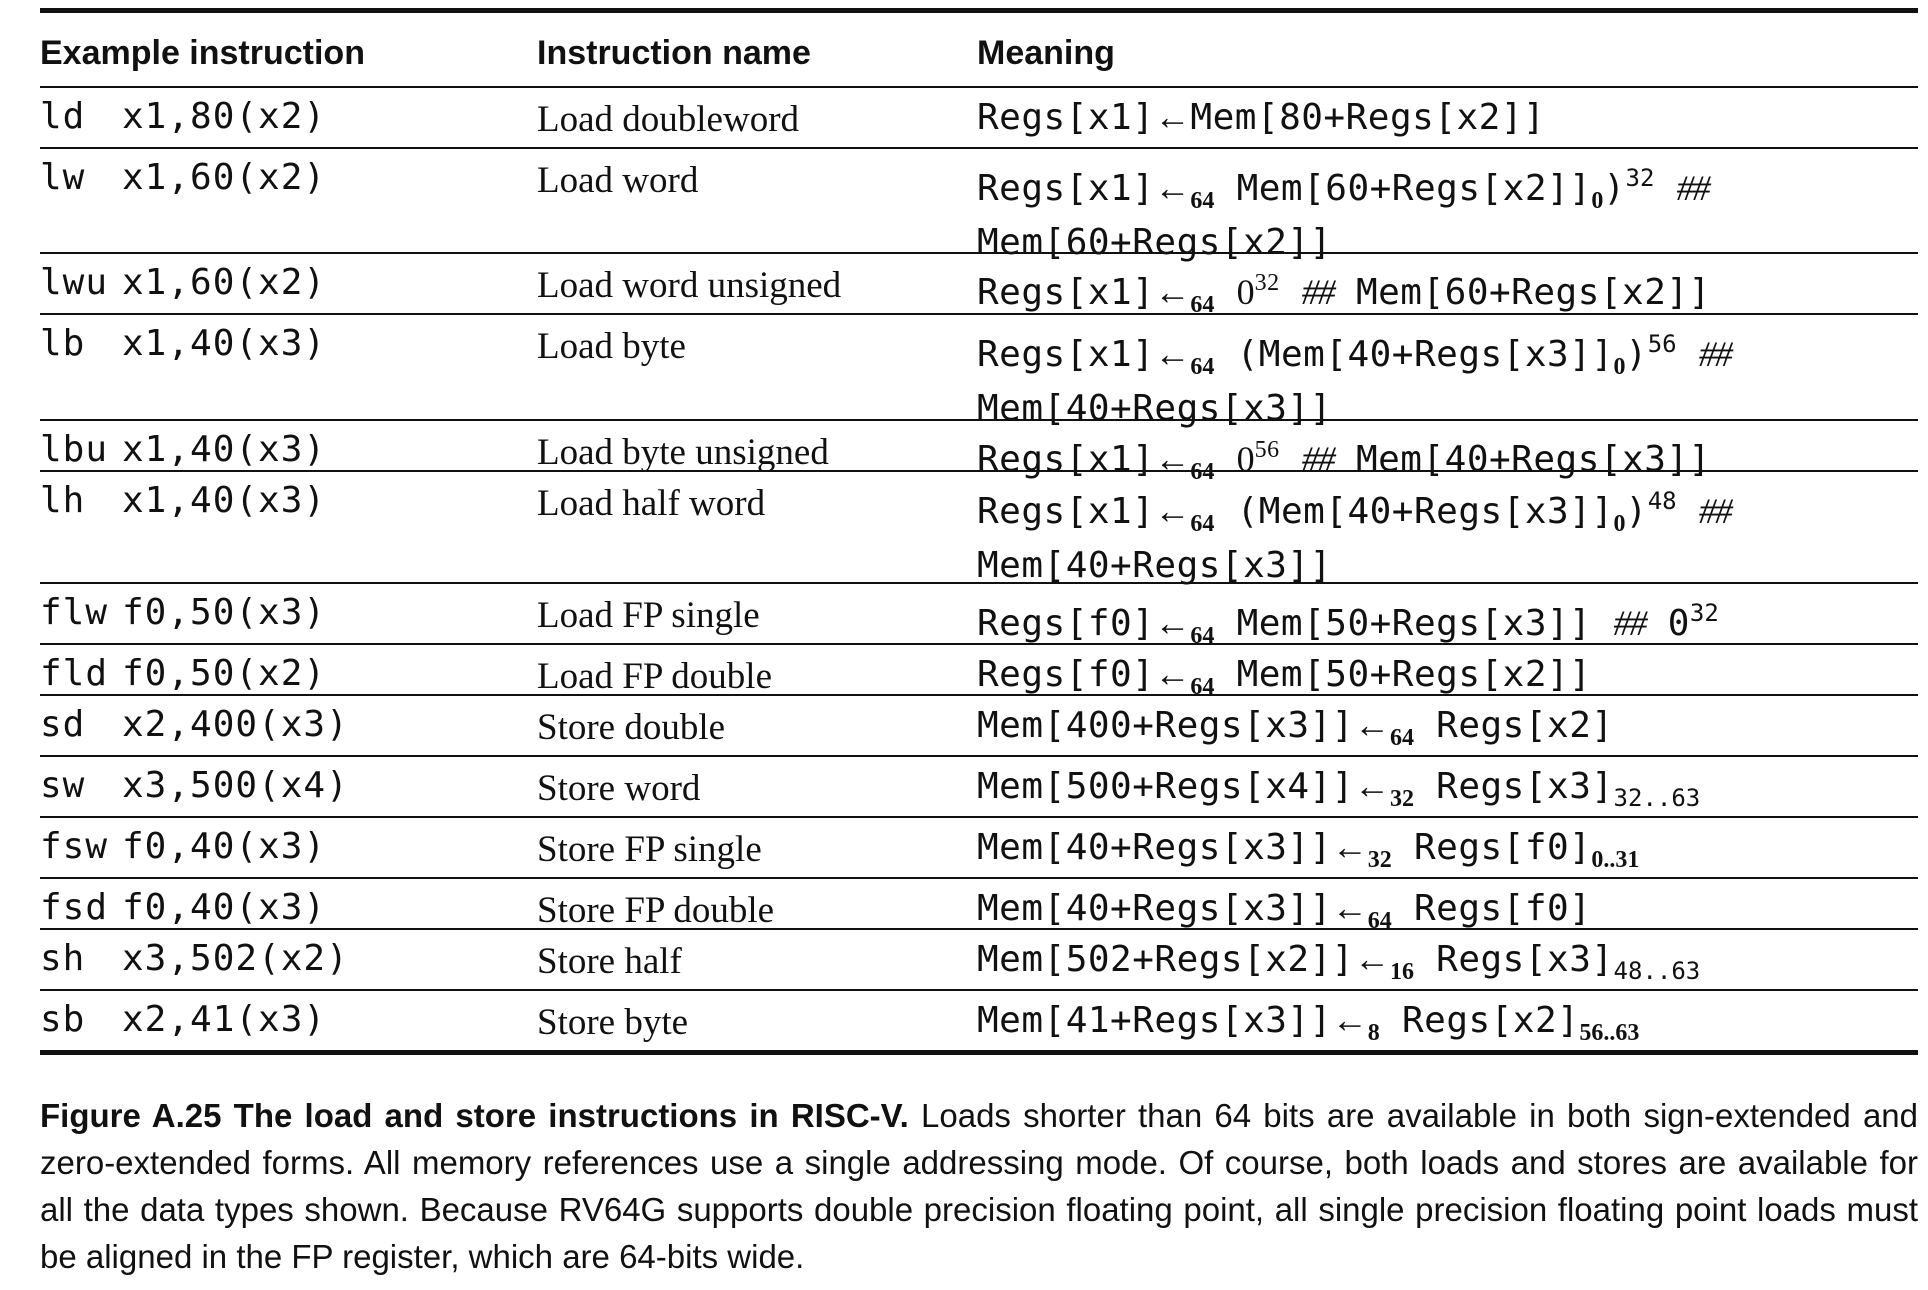 The image size is (1928, 1290). What do you see at coordinates (1368, 117) in the screenshot?
I see `meaning-rhs: Mem[80+Regs[x2]]` at bounding box center [1368, 117].